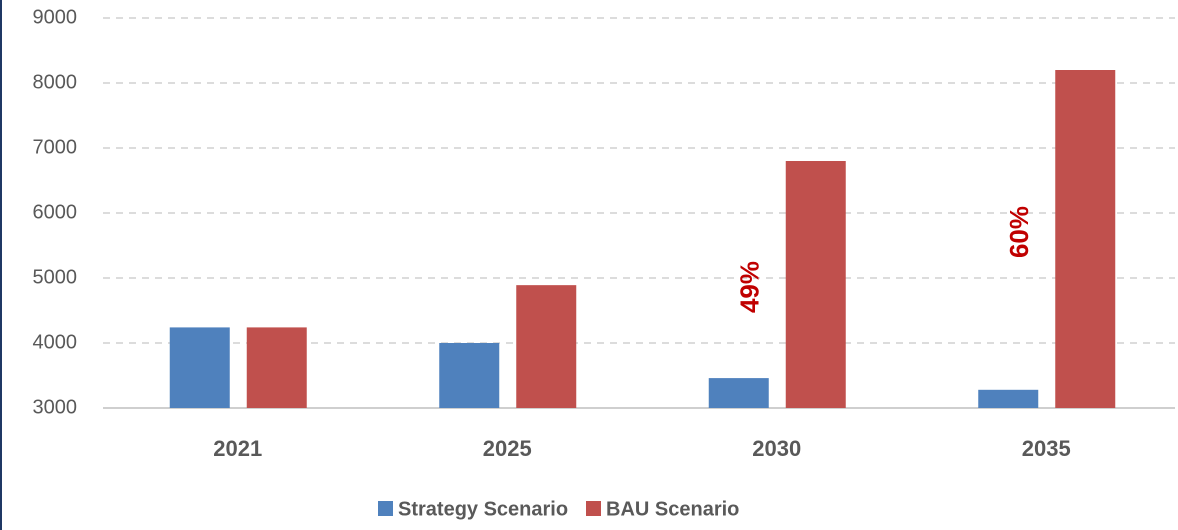 The image size is (1178, 530). Describe the element at coordinates (55, 212) in the screenshot. I see `y-tick-label: 6000` at that location.